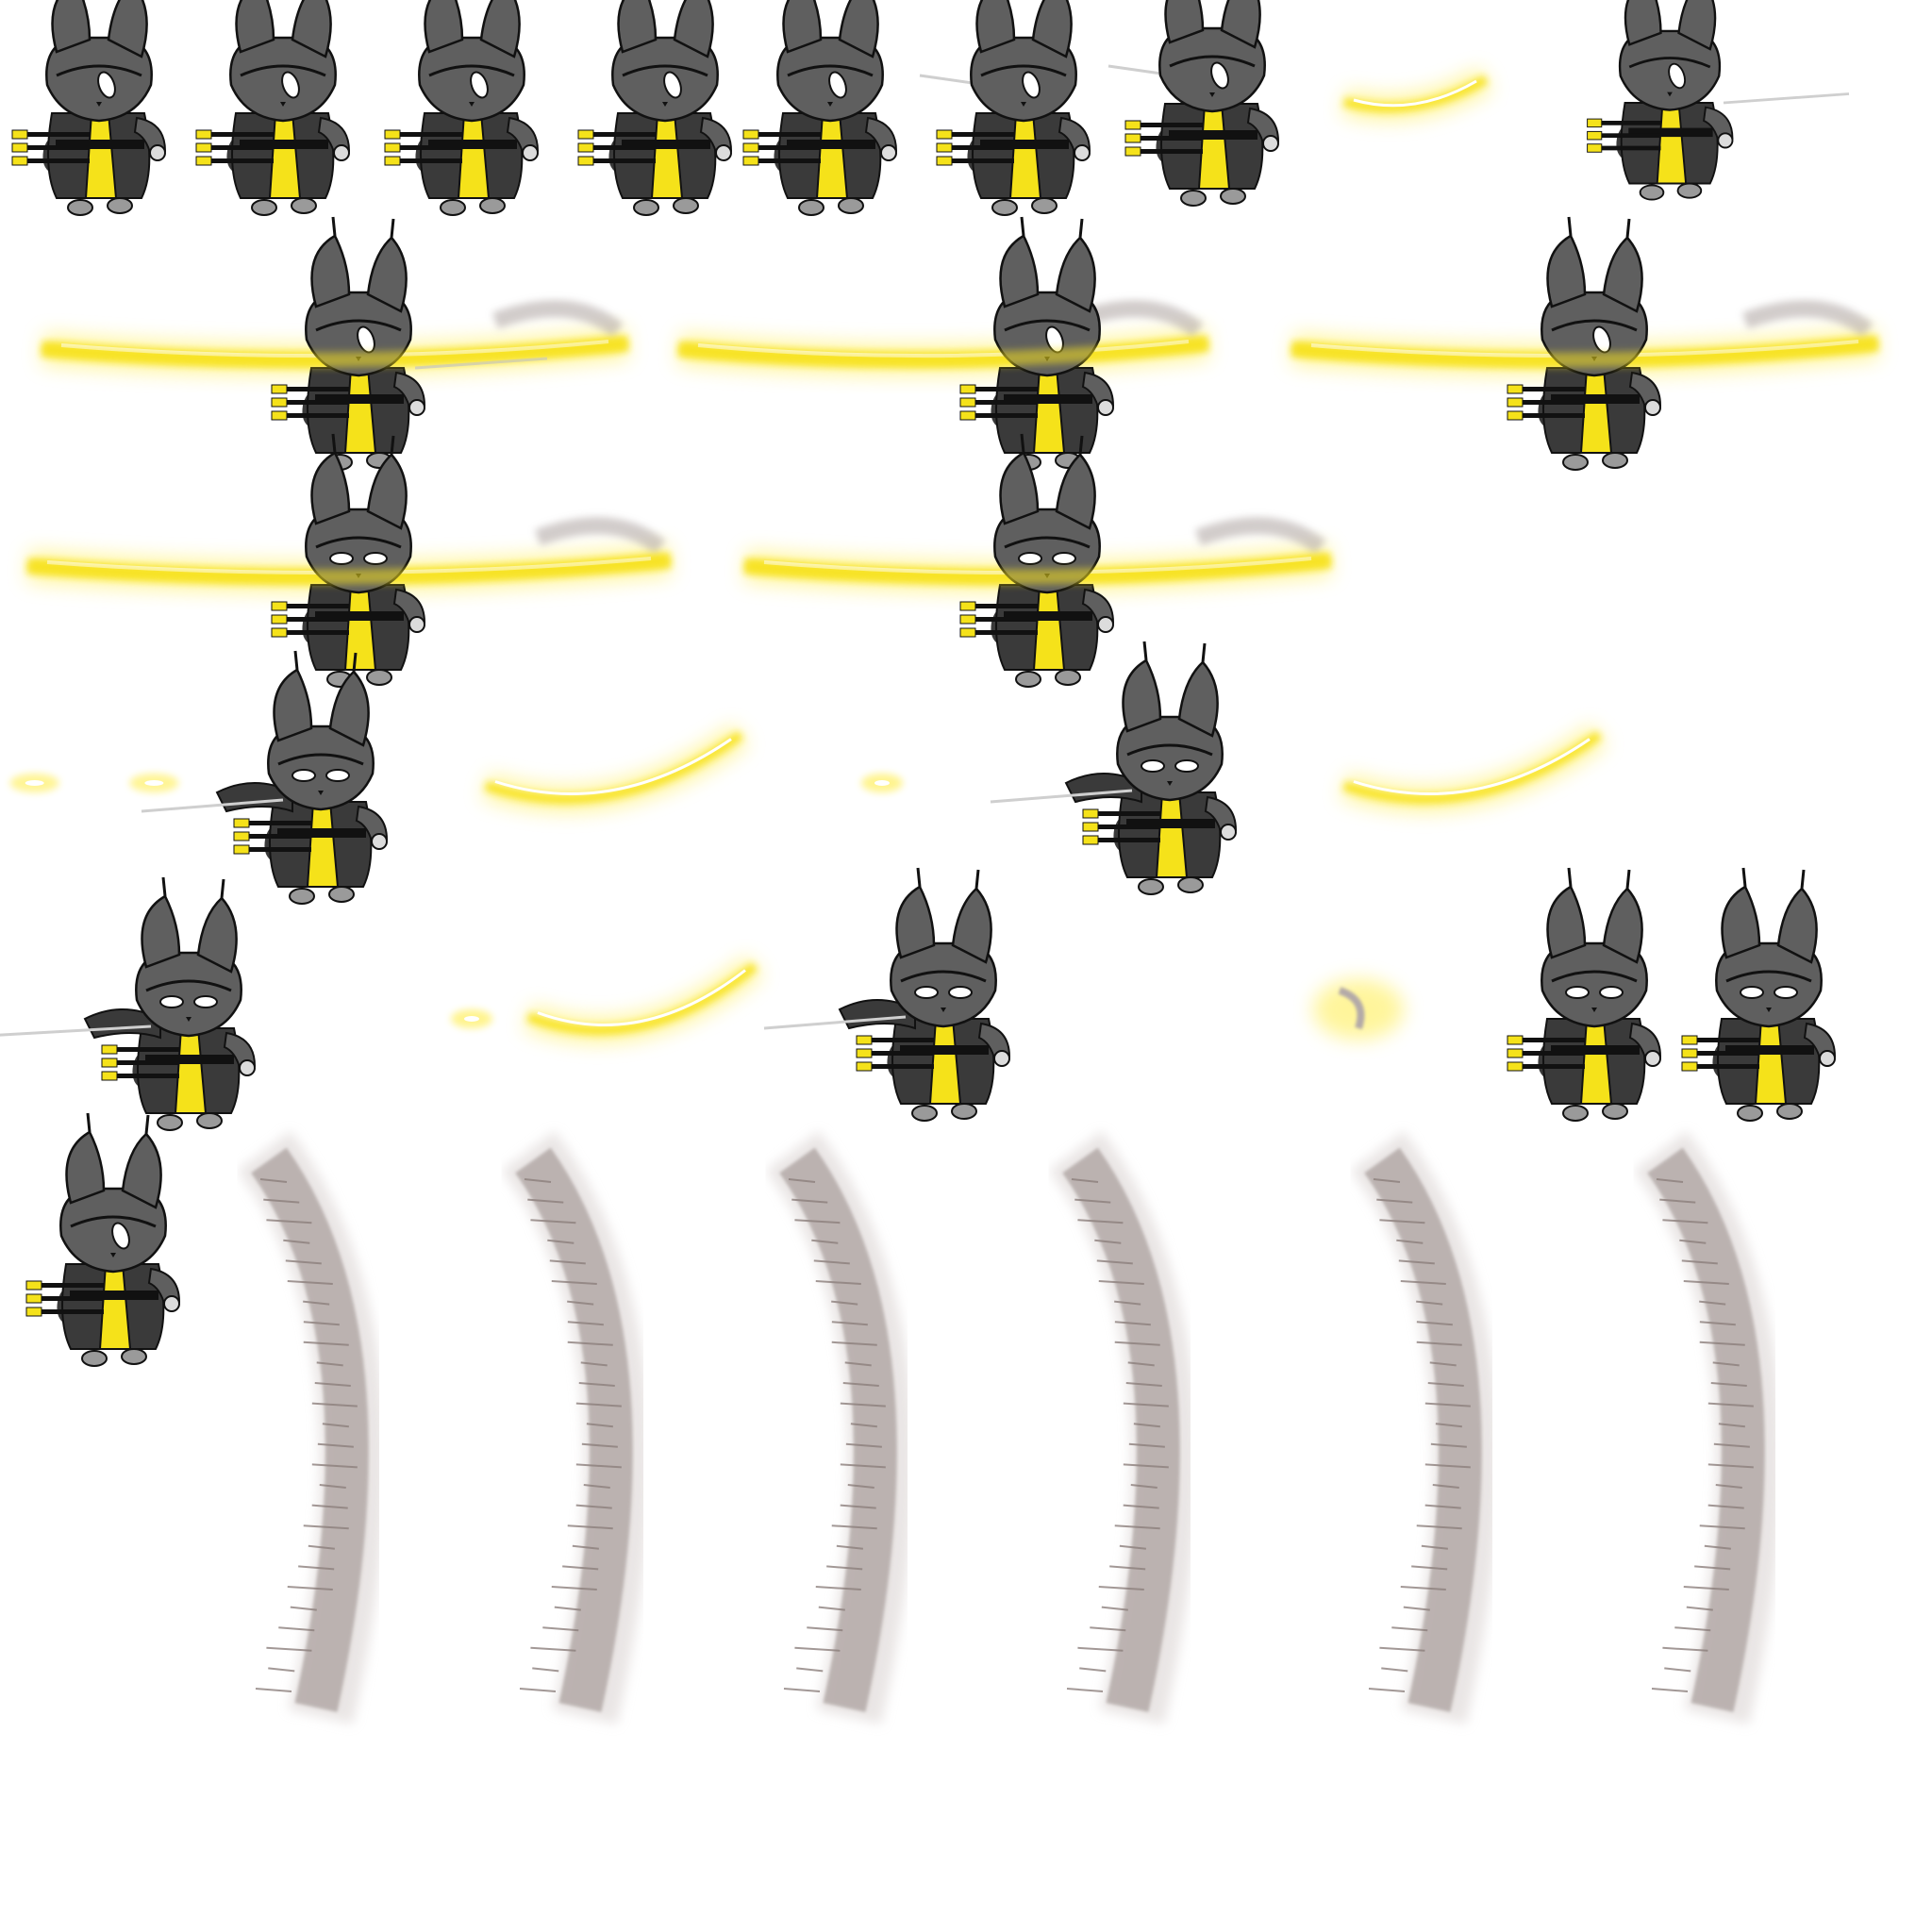  I want to click on dust-body, so click(1423, 1429).